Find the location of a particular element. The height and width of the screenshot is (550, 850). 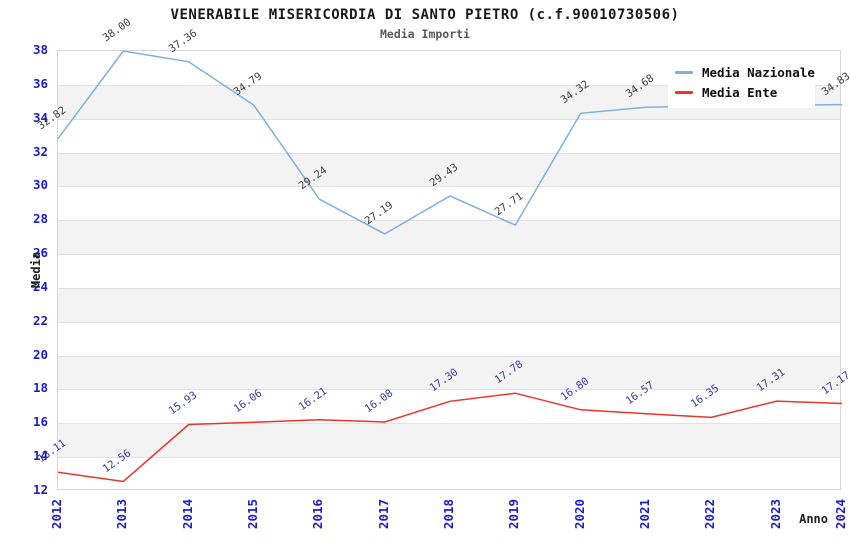

legend-item-media-ente: Media Ente is located at coordinates (745, 92).